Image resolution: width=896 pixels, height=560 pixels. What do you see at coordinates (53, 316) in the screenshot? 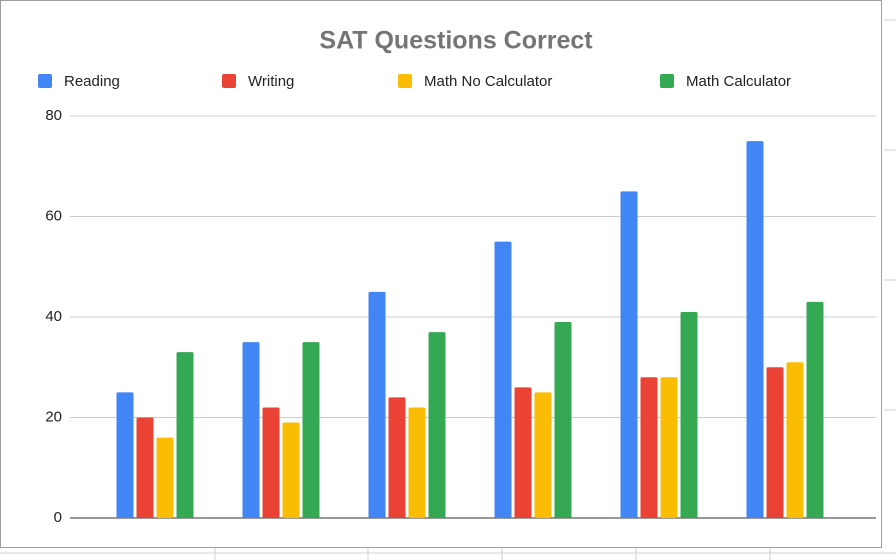
I see `y-tick-label: 40` at bounding box center [53, 316].